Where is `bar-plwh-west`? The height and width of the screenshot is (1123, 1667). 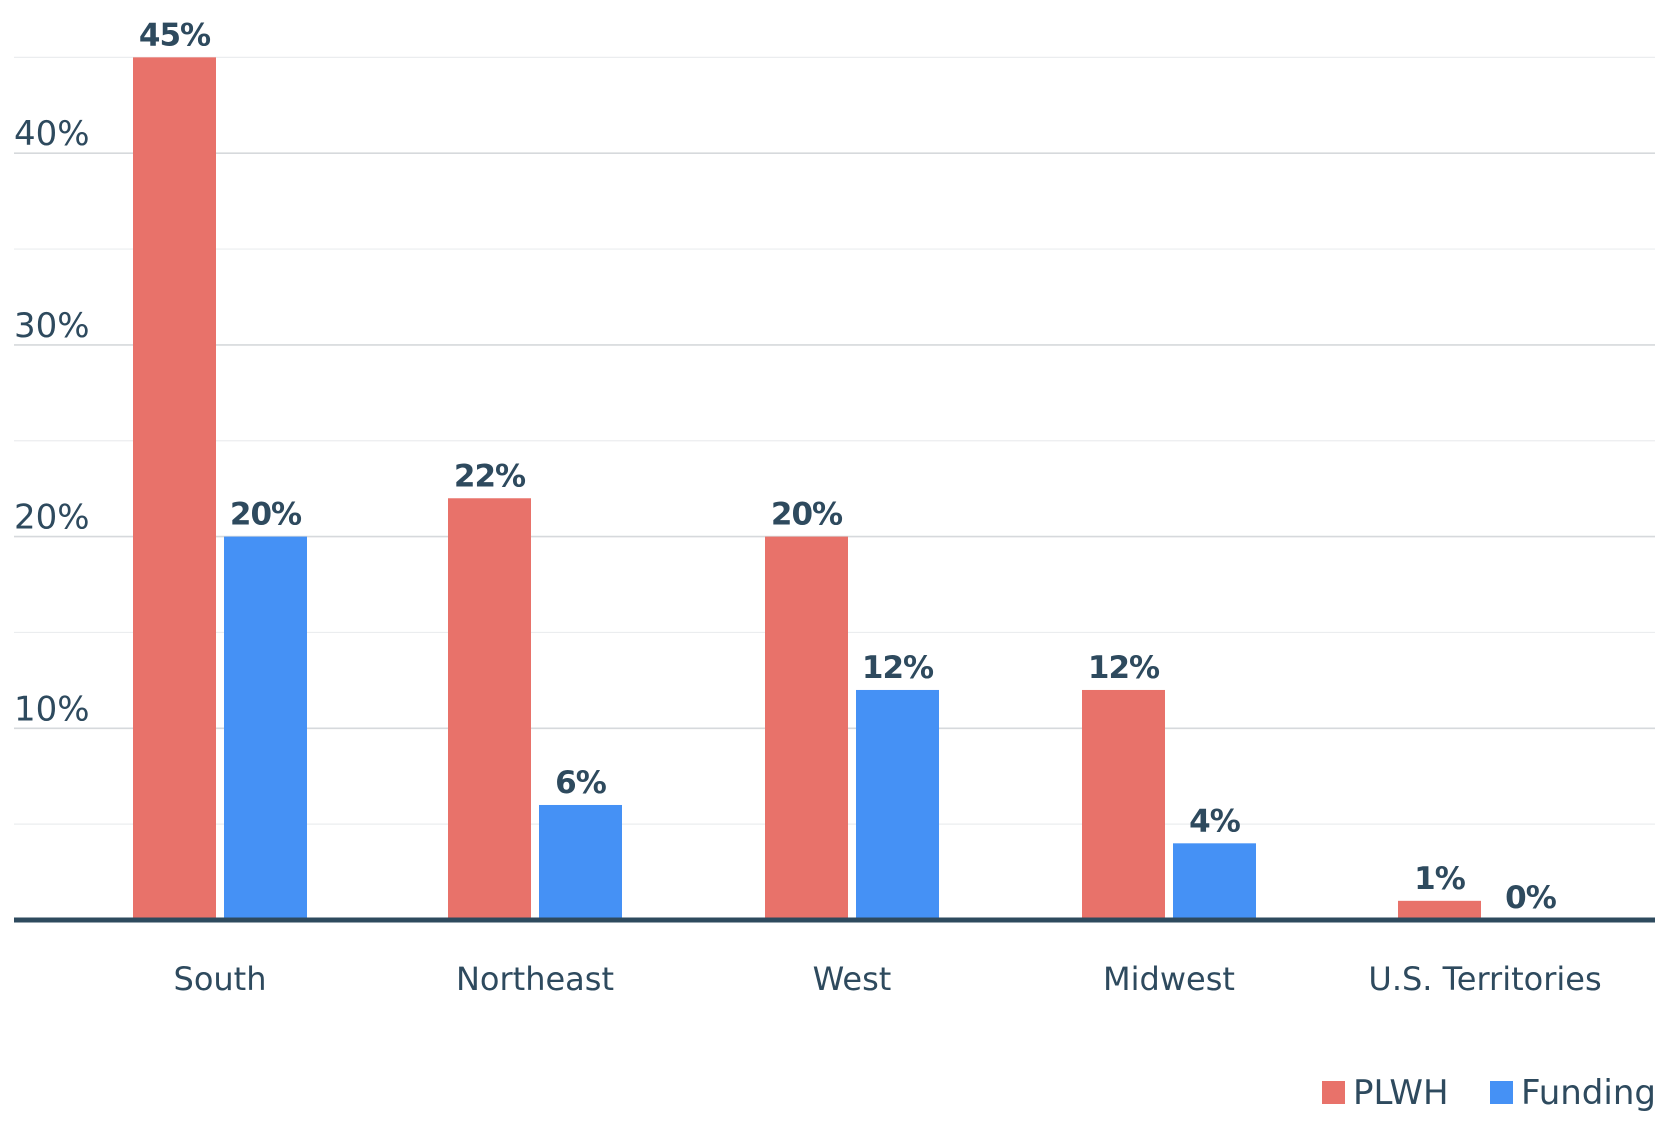
bar-plwh-west is located at coordinates (806, 728).